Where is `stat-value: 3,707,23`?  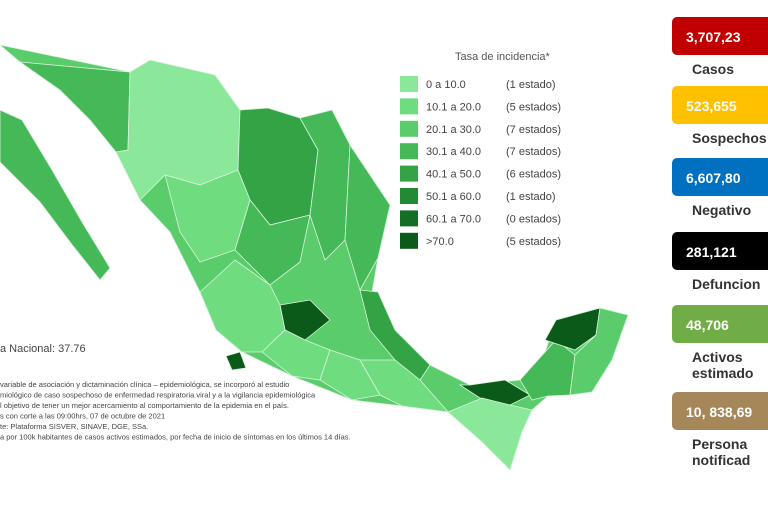
stat-value: 3,707,23 is located at coordinates (713, 37).